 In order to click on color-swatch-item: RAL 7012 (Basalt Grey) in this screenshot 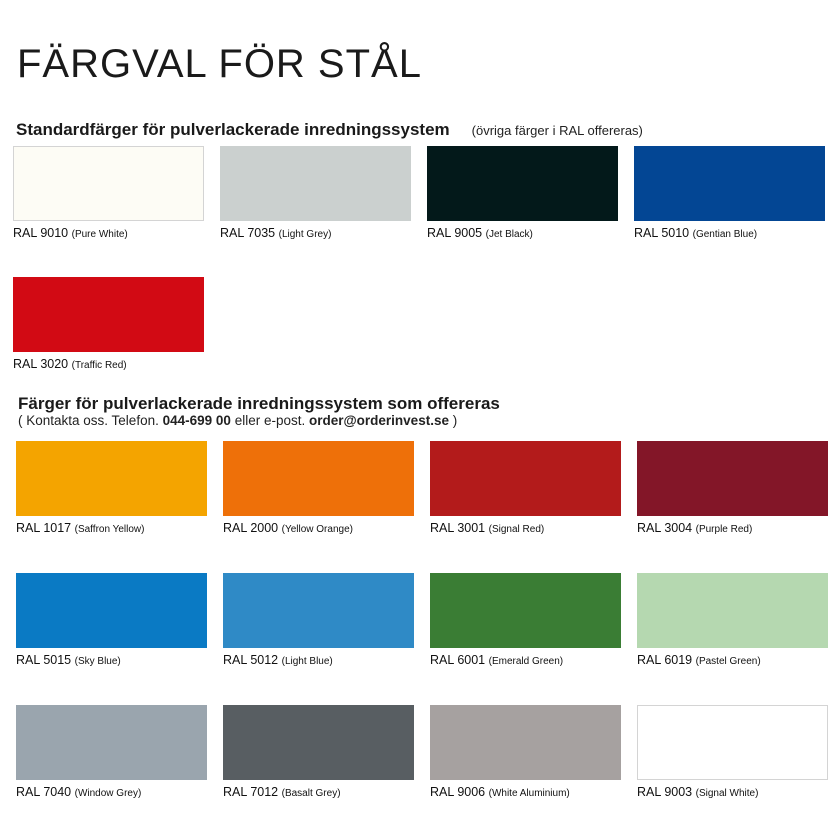, I will do `click(318, 752)`.